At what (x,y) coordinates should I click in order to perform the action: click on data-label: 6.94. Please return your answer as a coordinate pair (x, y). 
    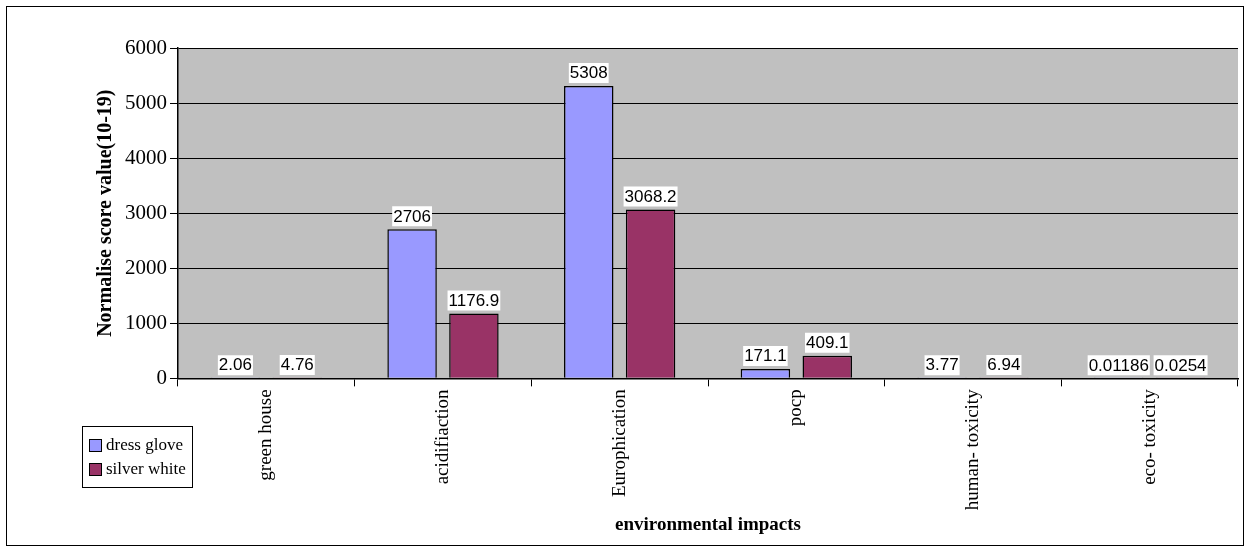
    Looking at the image, I should click on (1004, 365).